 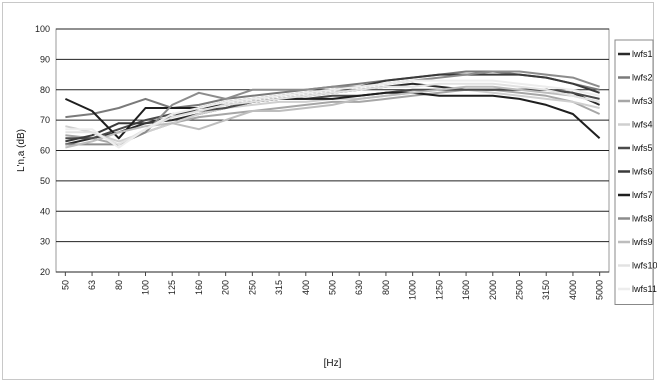 What do you see at coordinates (413, 290) in the screenshot?
I see `x-tick-label: 1000` at bounding box center [413, 290].